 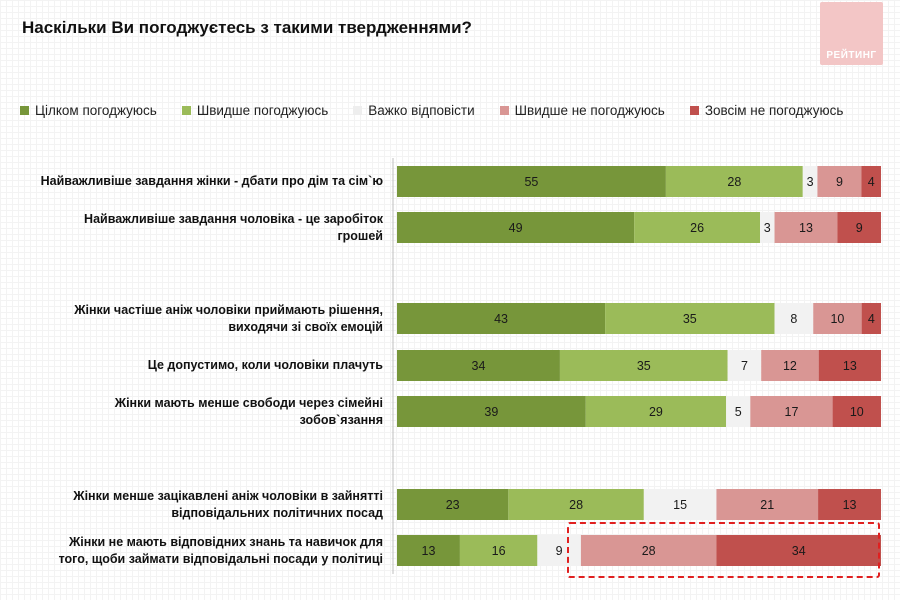 I want to click on data-label: 16, so click(x=499, y=551).